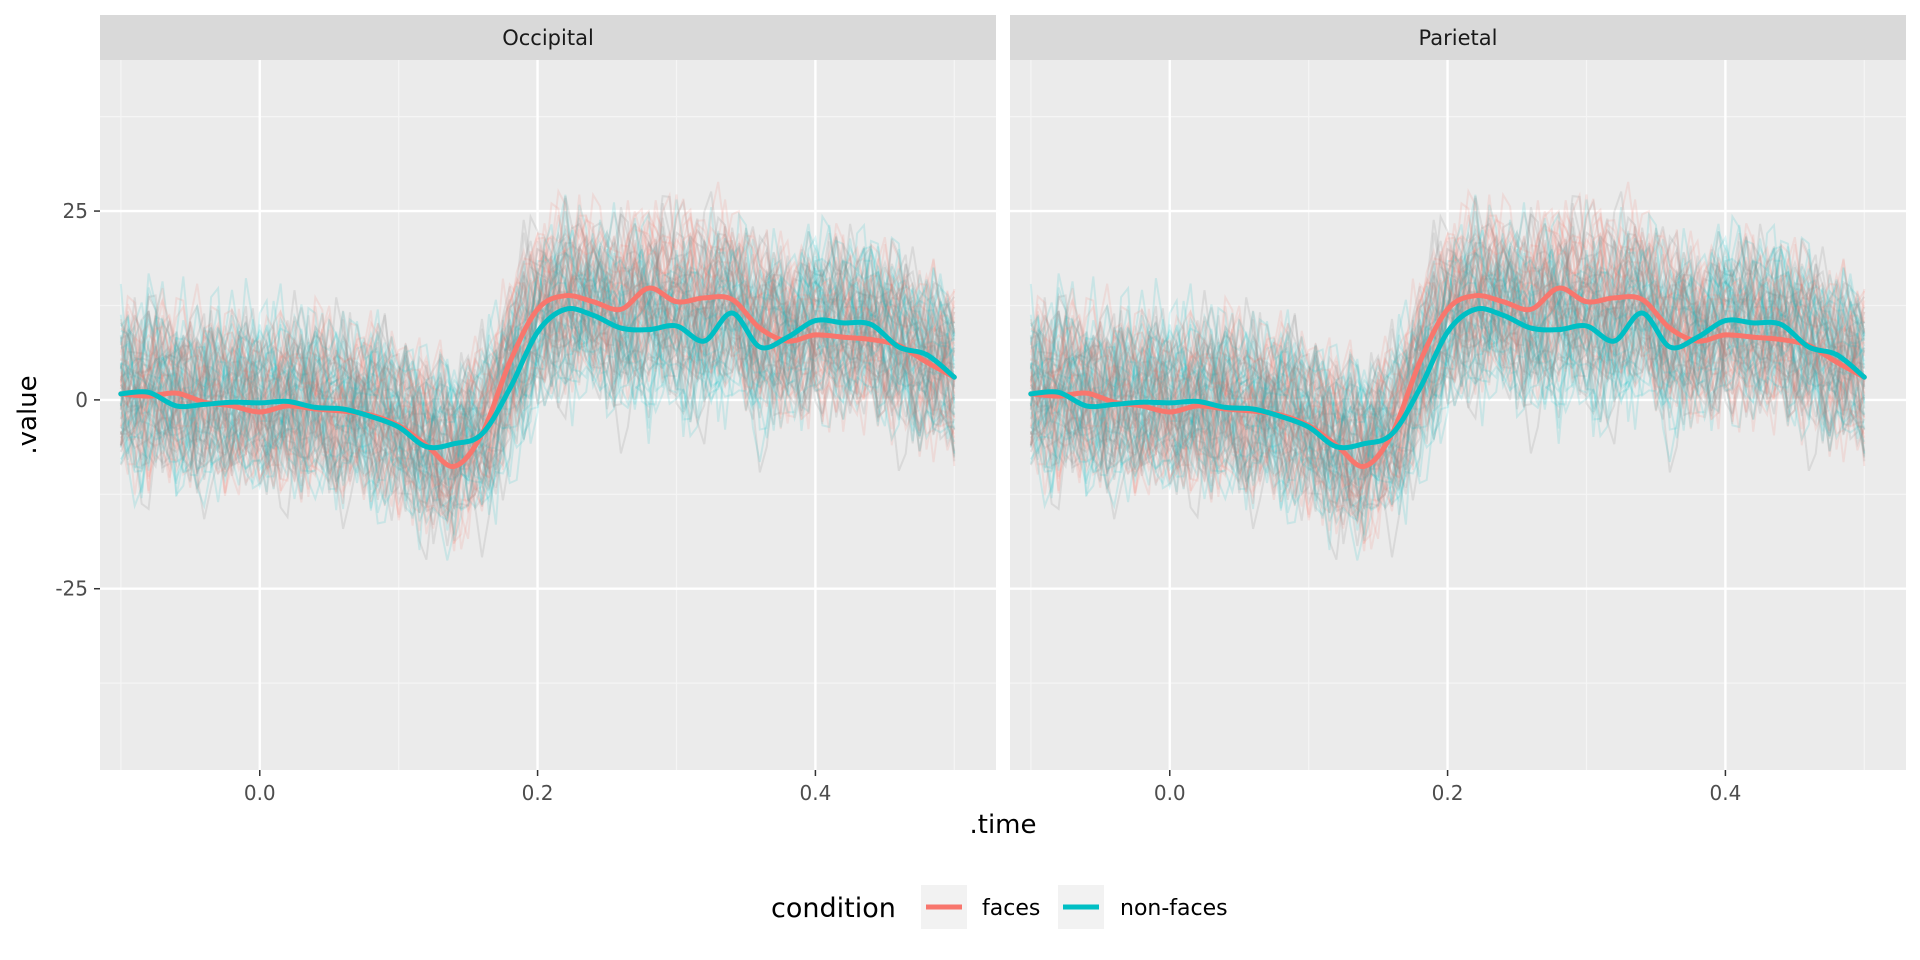  I want to click on y-ticks: 25 0 -25, so click(77, 400).